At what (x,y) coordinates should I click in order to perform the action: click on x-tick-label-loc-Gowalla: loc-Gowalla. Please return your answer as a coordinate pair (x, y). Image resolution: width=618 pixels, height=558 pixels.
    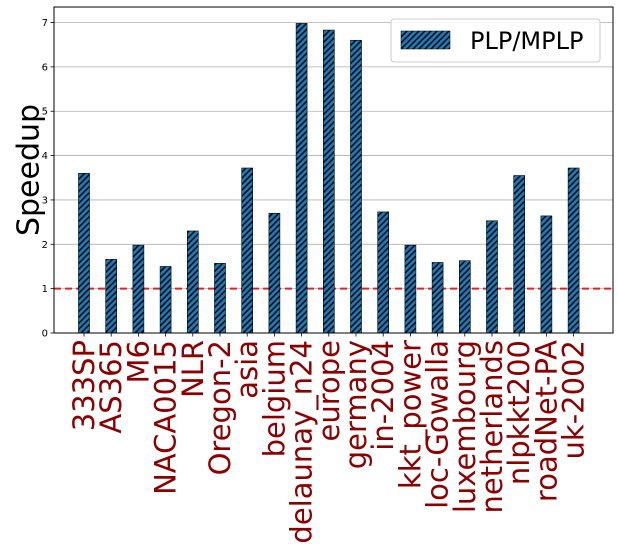
    Looking at the image, I should click on (438, 424).